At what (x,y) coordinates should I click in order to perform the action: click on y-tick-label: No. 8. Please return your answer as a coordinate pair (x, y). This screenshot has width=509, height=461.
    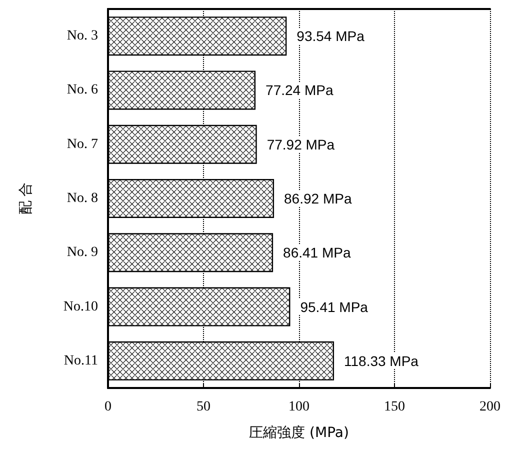
    Looking at the image, I should click on (82, 198).